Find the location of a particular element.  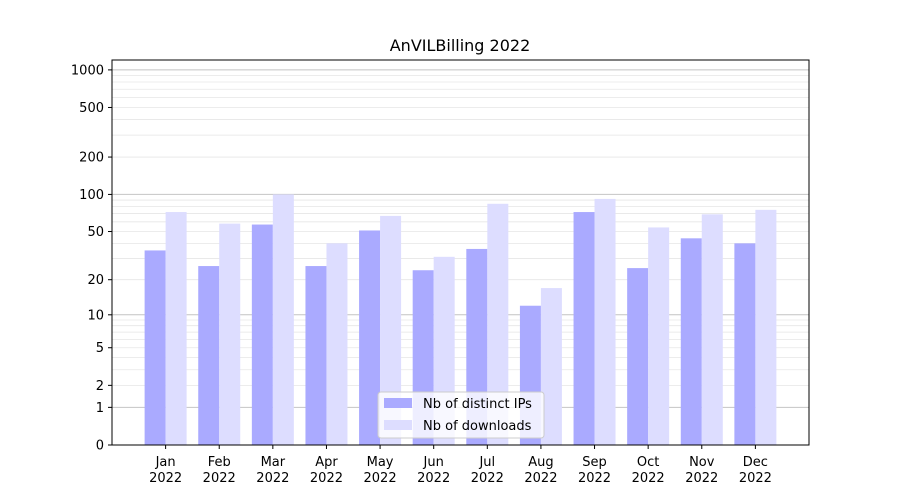

x-tick-label: Jan 2022 is located at coordinates (165, 470).